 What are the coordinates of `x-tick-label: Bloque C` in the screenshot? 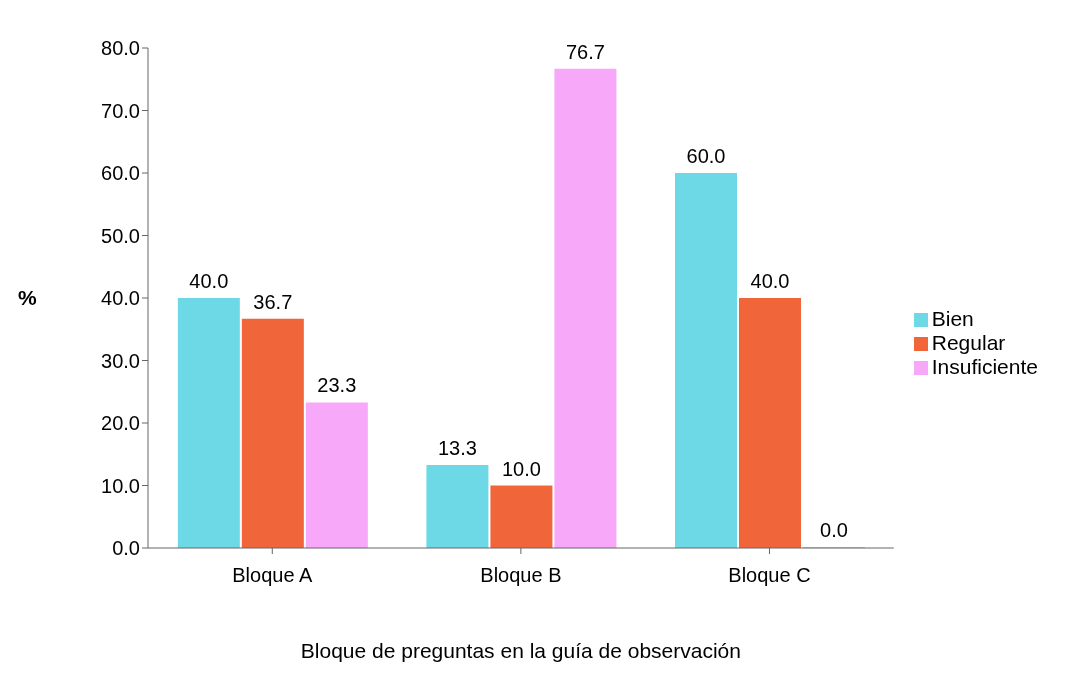 It's located at (769, 575).